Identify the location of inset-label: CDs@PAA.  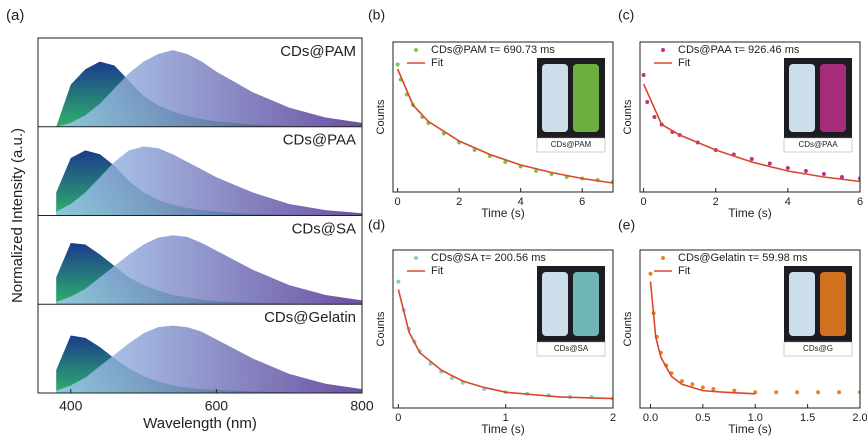
(818, 144).